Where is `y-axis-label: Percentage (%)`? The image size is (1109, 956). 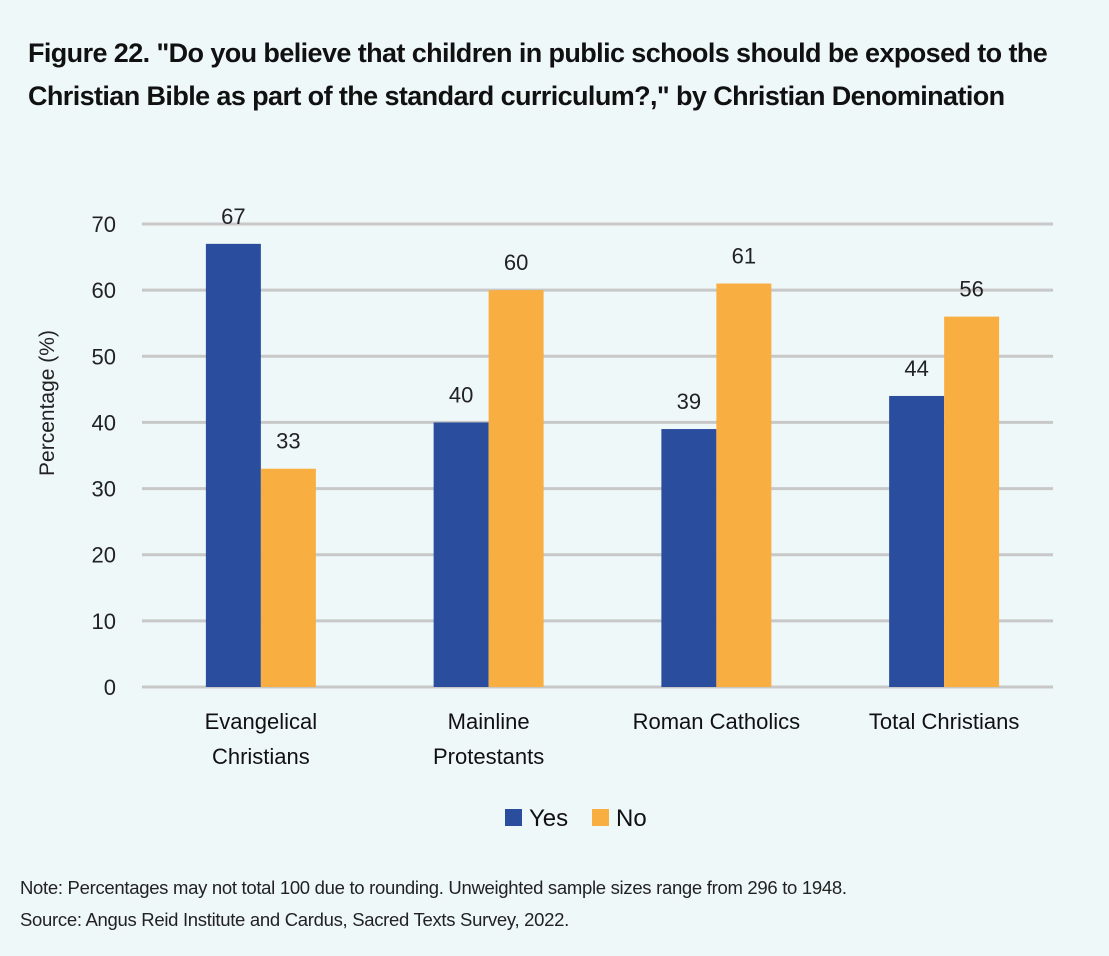
y-axis-label: Percentage (%) is located at coordinates (47, 403).